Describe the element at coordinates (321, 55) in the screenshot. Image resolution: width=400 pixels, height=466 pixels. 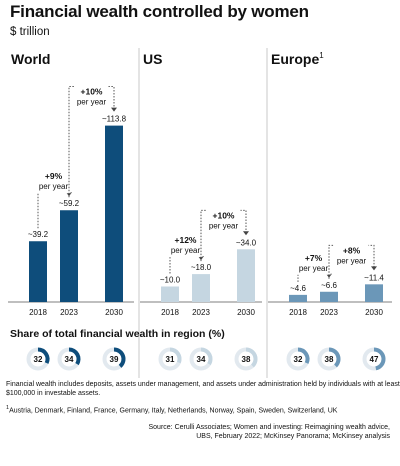
I see `region-title-footnote-marker: 1` at that location.